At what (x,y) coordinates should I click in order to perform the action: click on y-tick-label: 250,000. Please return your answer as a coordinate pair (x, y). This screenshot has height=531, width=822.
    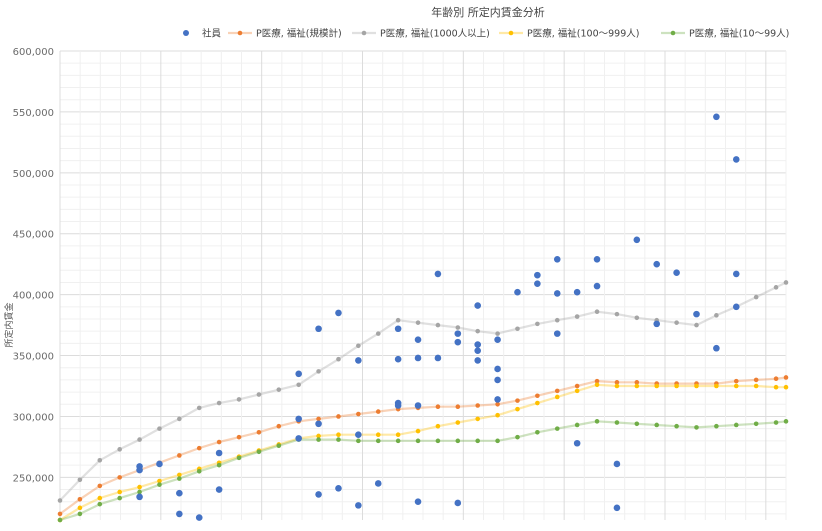
    Looking at the image, I should click on (33, 478).